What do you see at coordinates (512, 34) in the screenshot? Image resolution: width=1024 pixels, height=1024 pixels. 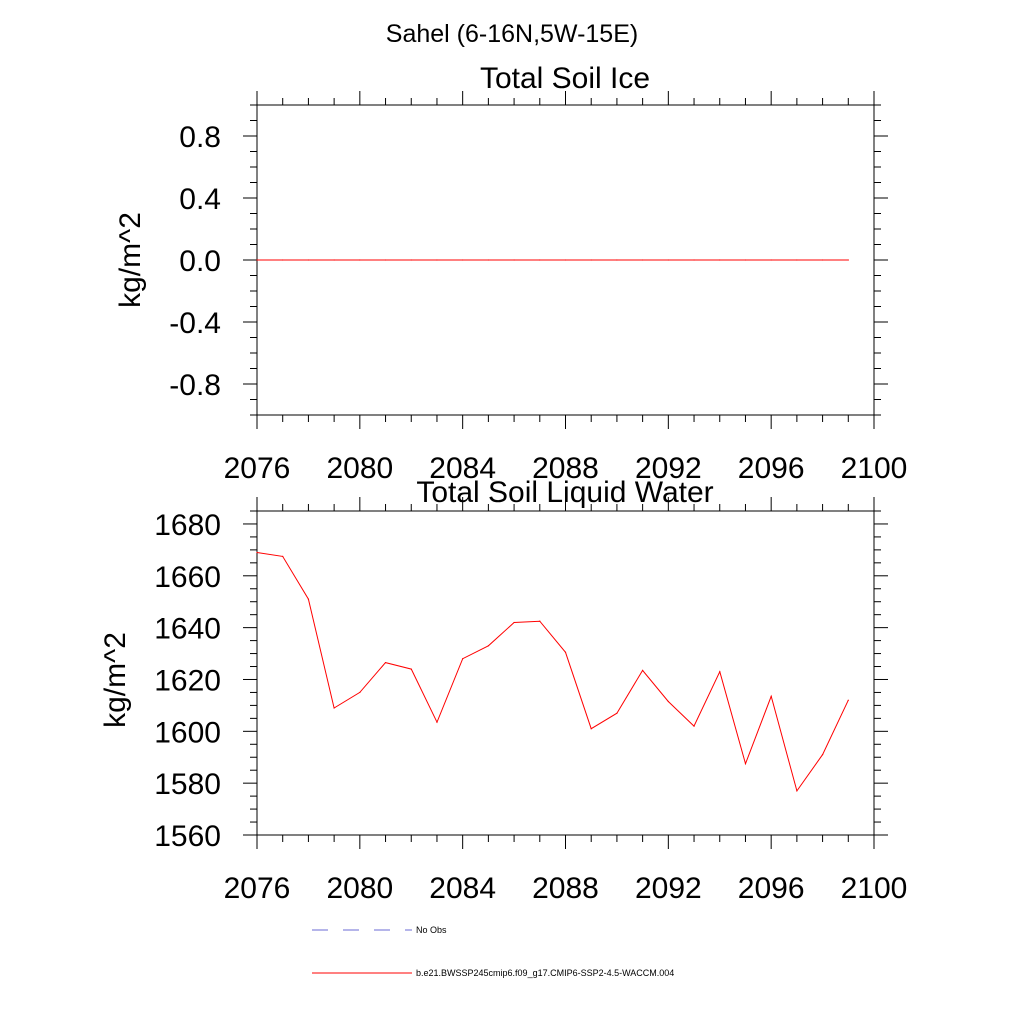 I see `figure-title: Sahel (6-16N,5W-15E)` at bounding box center [512, 34].